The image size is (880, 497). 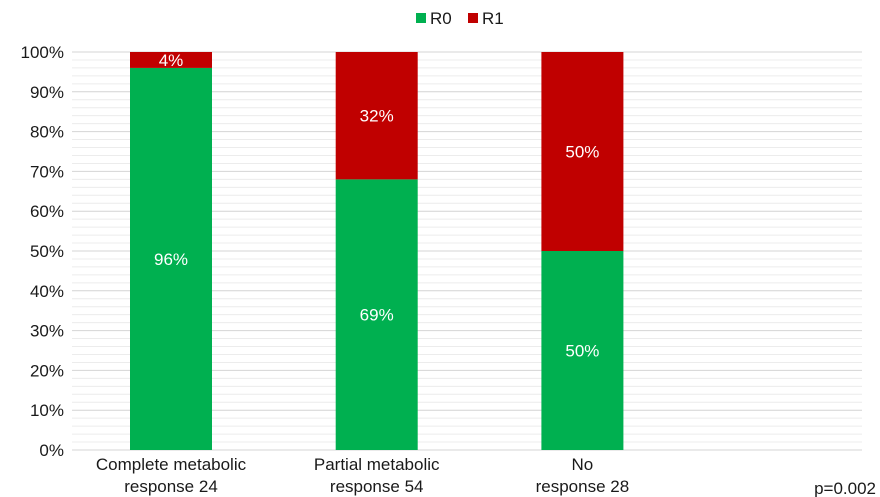 I want to click on y-tick-label: 70%, so click(x=47, y=171).